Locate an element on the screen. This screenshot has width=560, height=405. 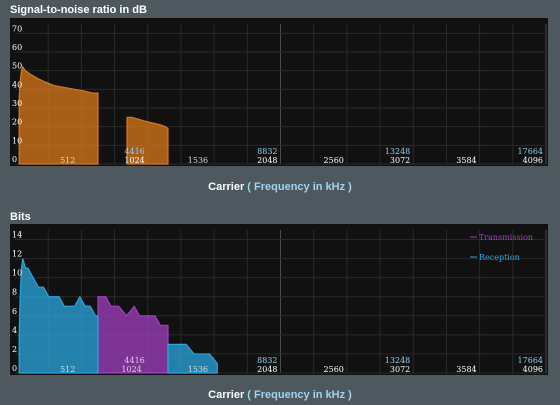
bits-title: Bits is located at coordinates (20, 217).